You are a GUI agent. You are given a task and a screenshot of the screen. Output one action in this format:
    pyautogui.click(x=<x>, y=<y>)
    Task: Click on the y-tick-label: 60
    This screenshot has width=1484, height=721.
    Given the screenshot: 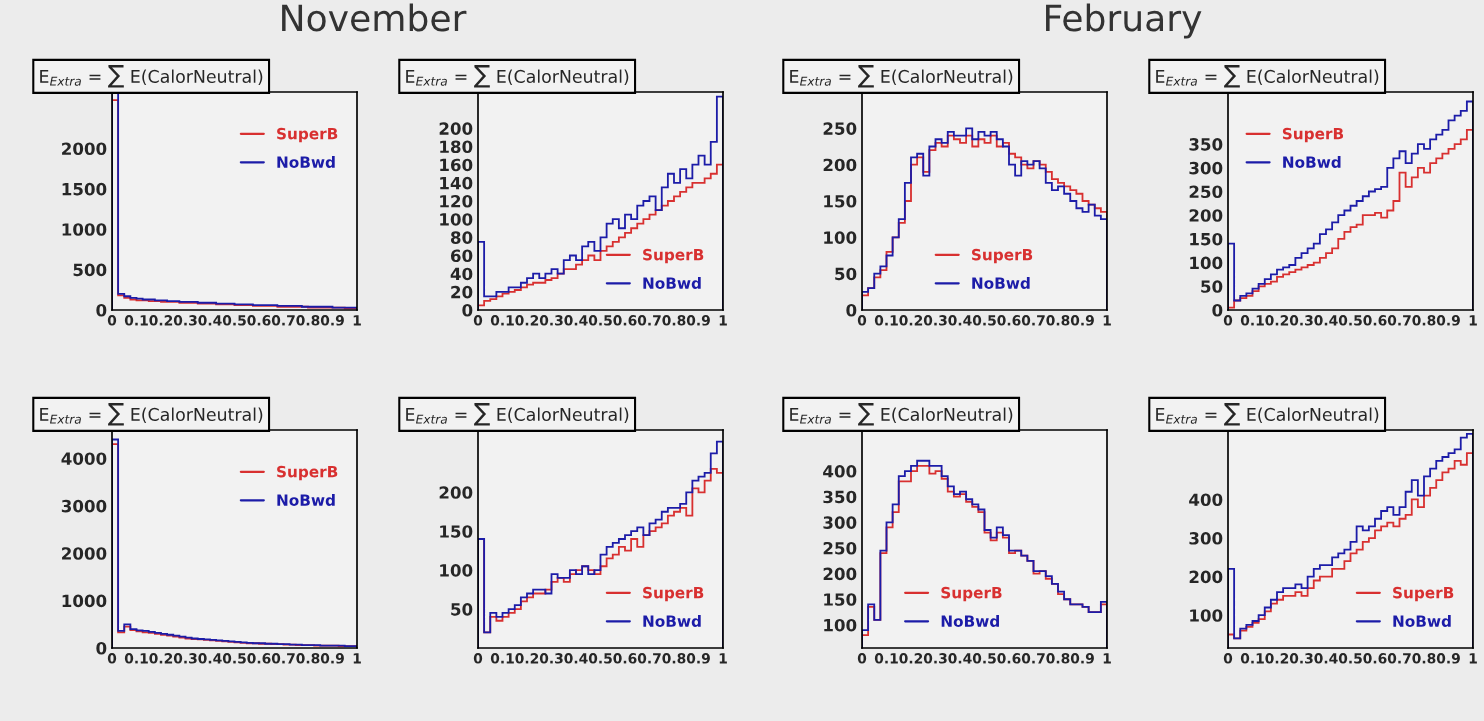 What is the action you would take?
    pyautogui.click(x=461, y=256)
    